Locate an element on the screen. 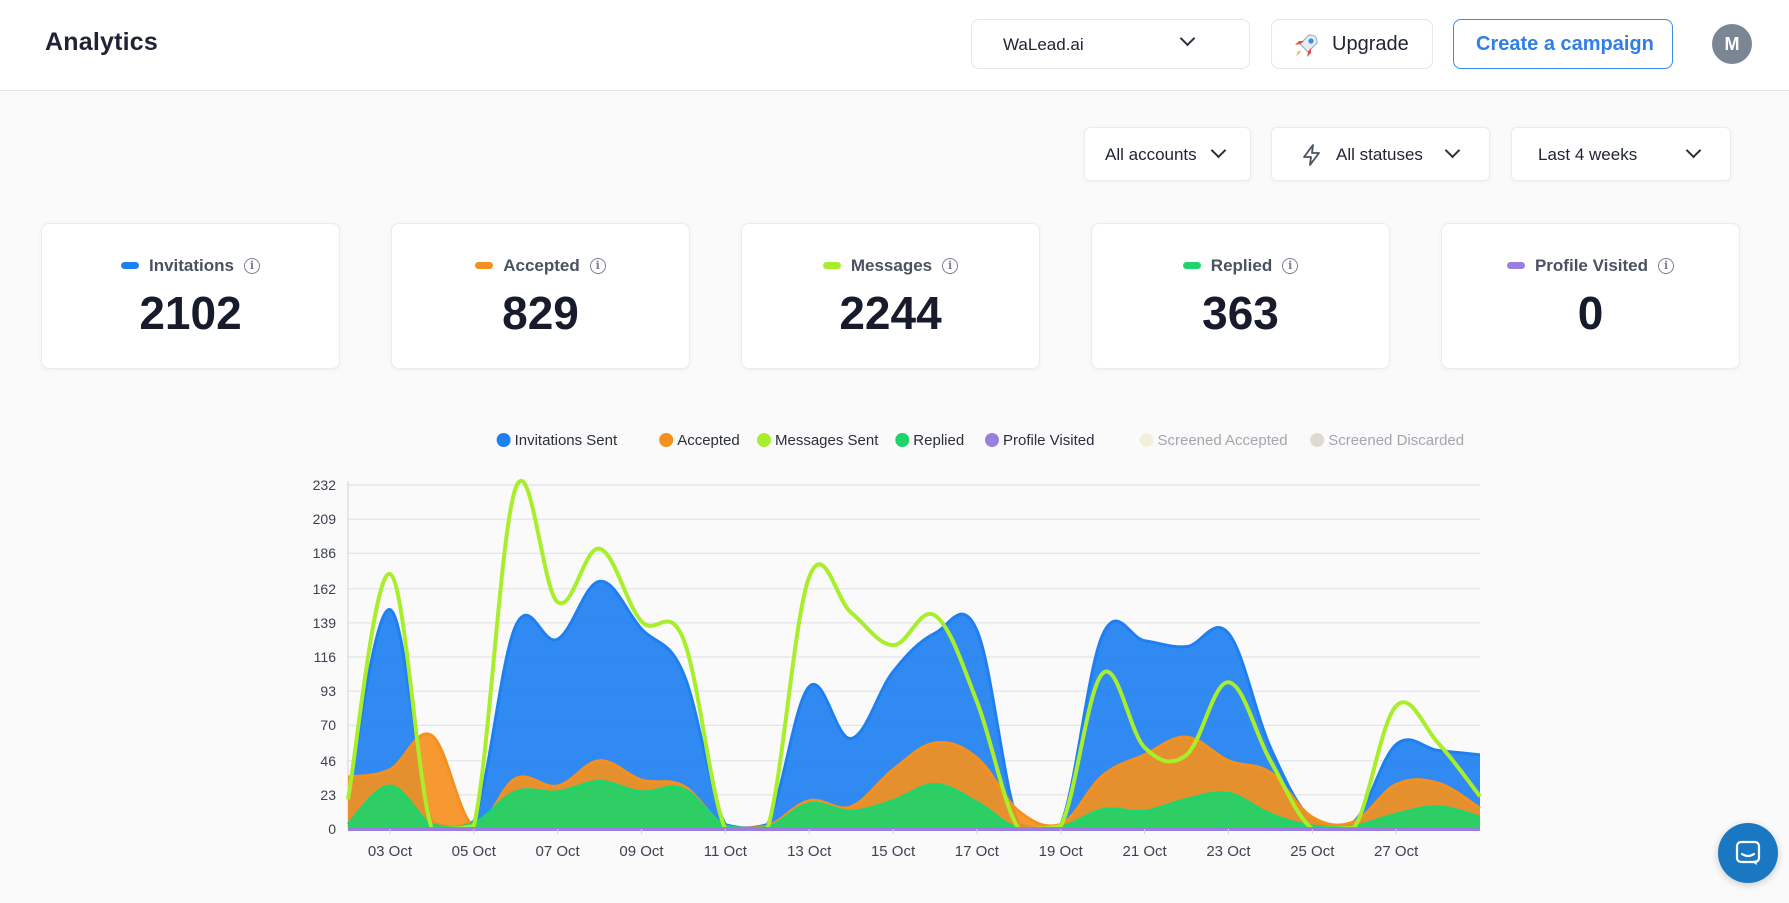 The width and height of the screenshot is (1789, 903). x-tick-label: 17 Oct is located at coordinates (977, 851).